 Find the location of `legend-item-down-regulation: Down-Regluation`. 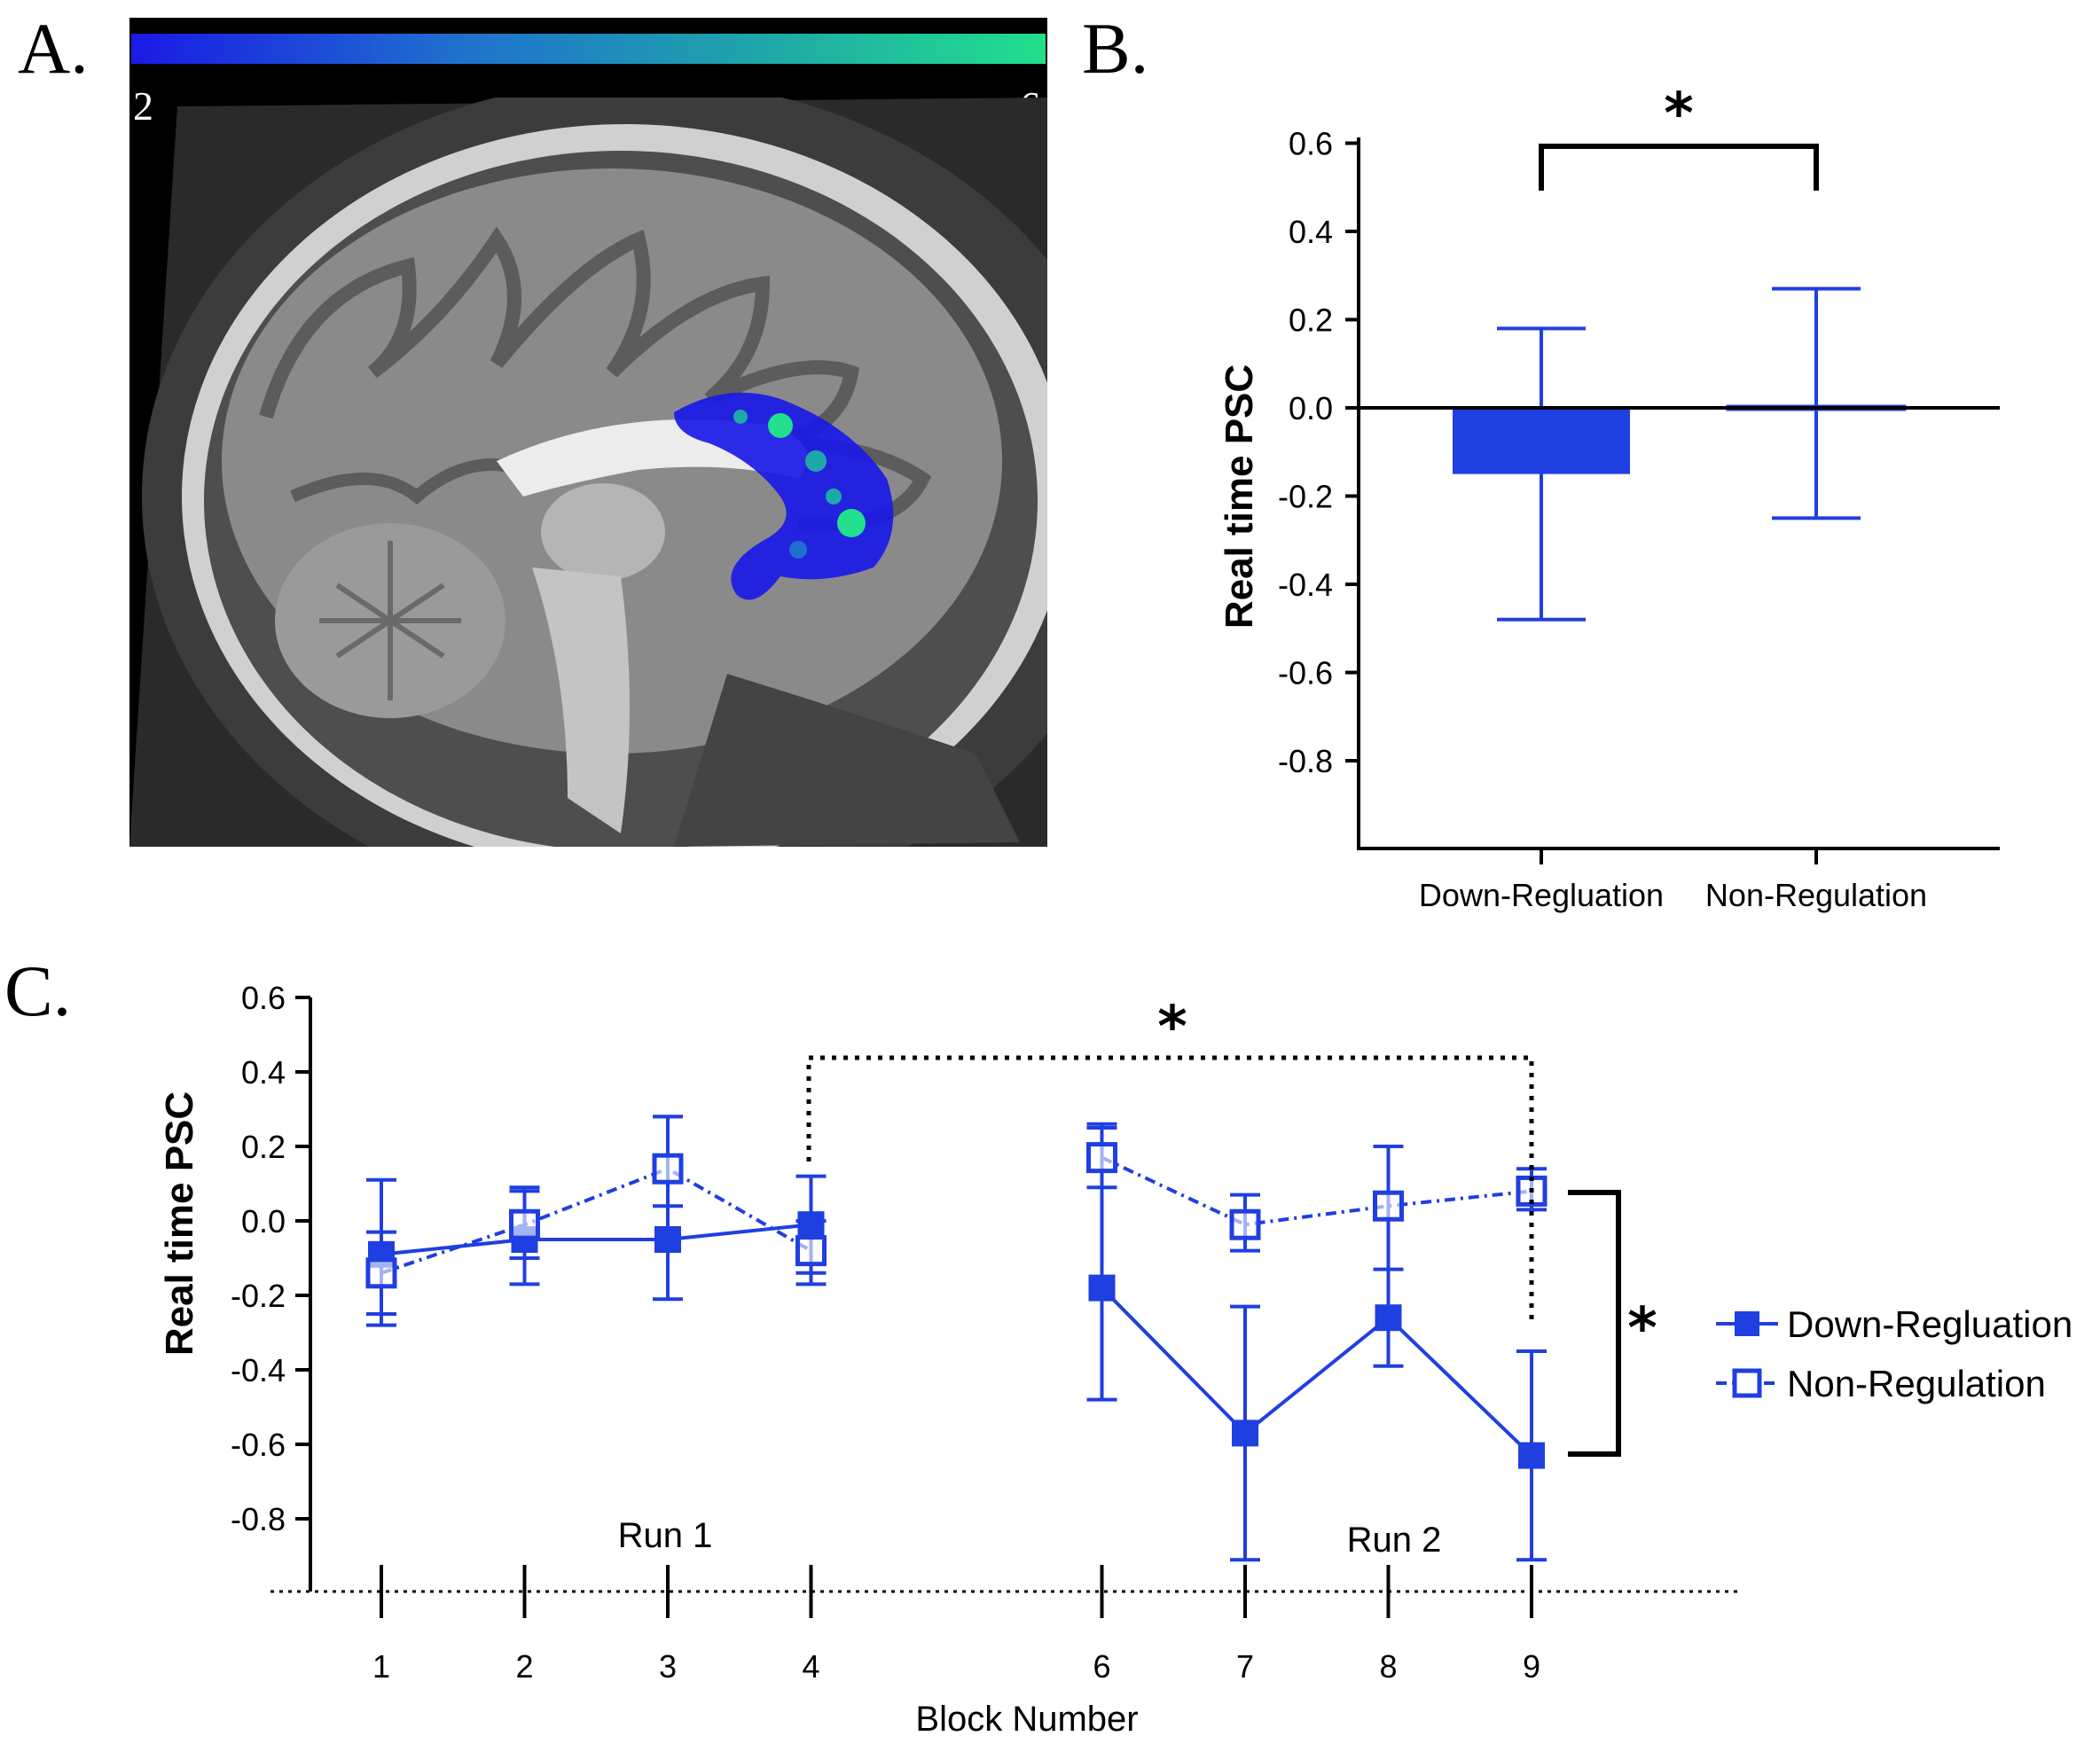

legend-item-down-regulation: Down-Regluation is located at coordinates (1894, 1324).